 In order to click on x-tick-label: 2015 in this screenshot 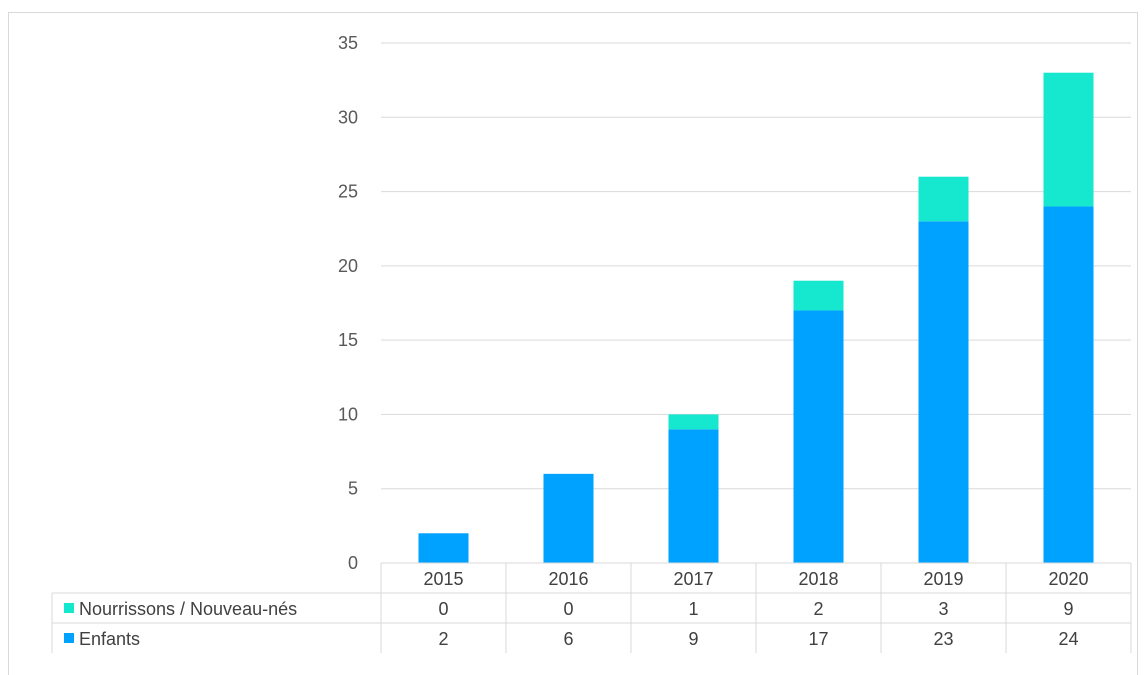, I will do `click(443, 579)`.